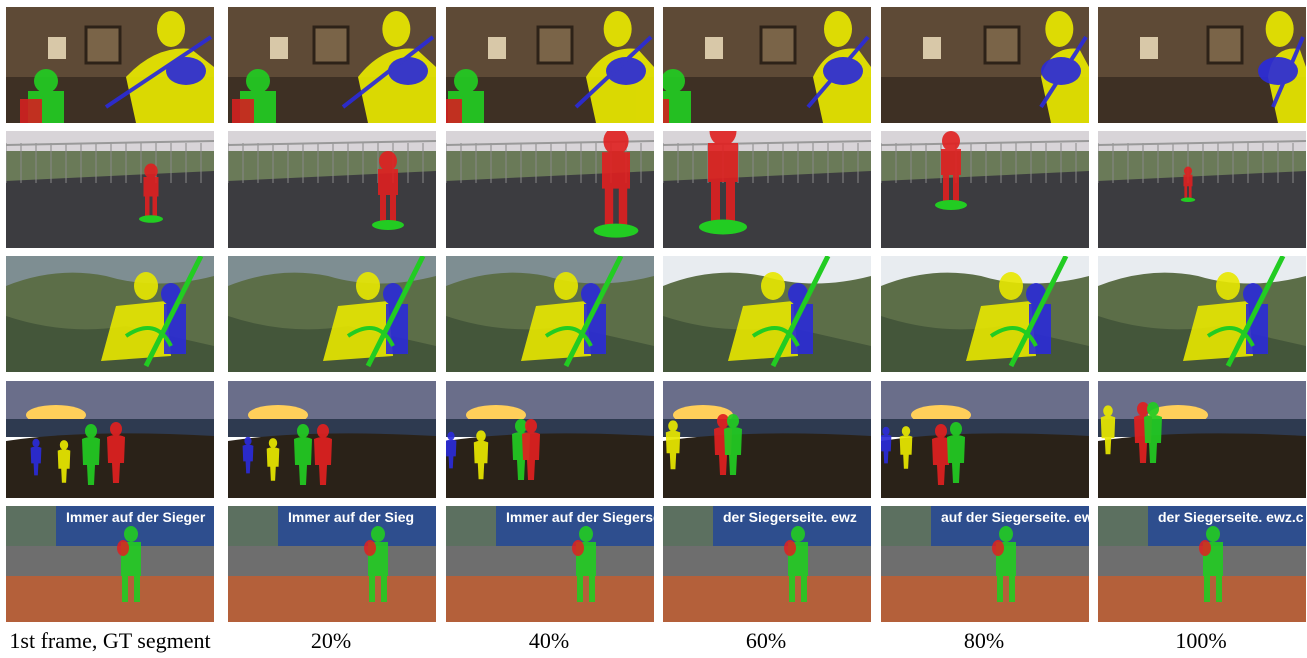 The height and width of the screenshot is (658, 1307). I want to click on banner-text: auf der Siegerseite. ewz, so click(1015, 517).